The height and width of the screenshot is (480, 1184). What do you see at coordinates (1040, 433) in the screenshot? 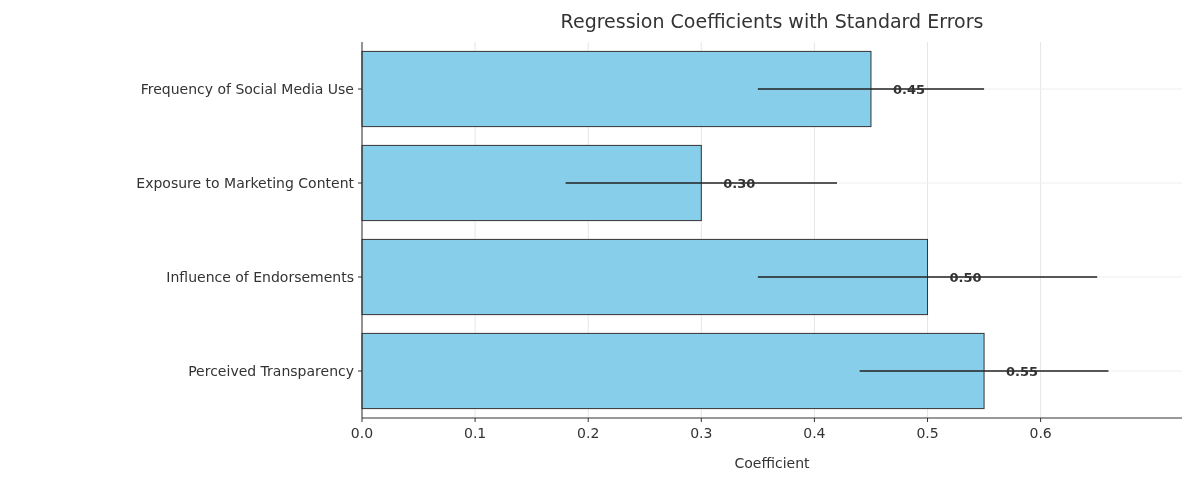
I see `x-tick-label: 0.6` at bounding box center [1040, 433].